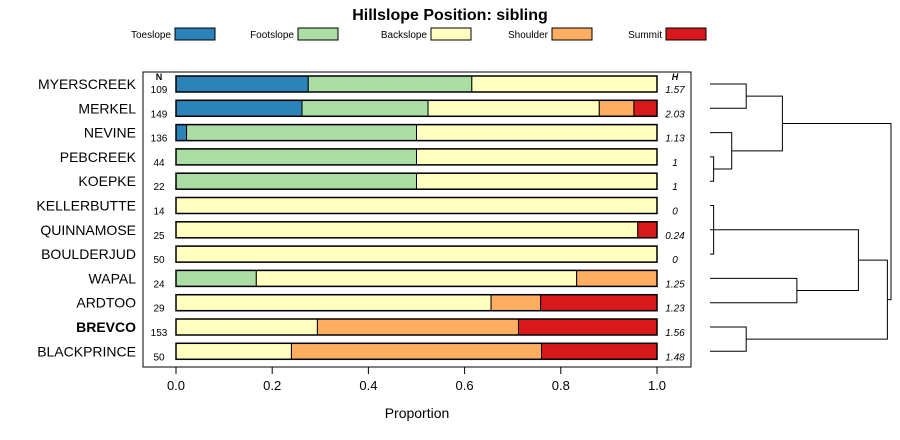 The image size is (900, 440). Describe the element at coordinates (113, 278) in the screenshot. I see `row-label: WAPAL` at that location.